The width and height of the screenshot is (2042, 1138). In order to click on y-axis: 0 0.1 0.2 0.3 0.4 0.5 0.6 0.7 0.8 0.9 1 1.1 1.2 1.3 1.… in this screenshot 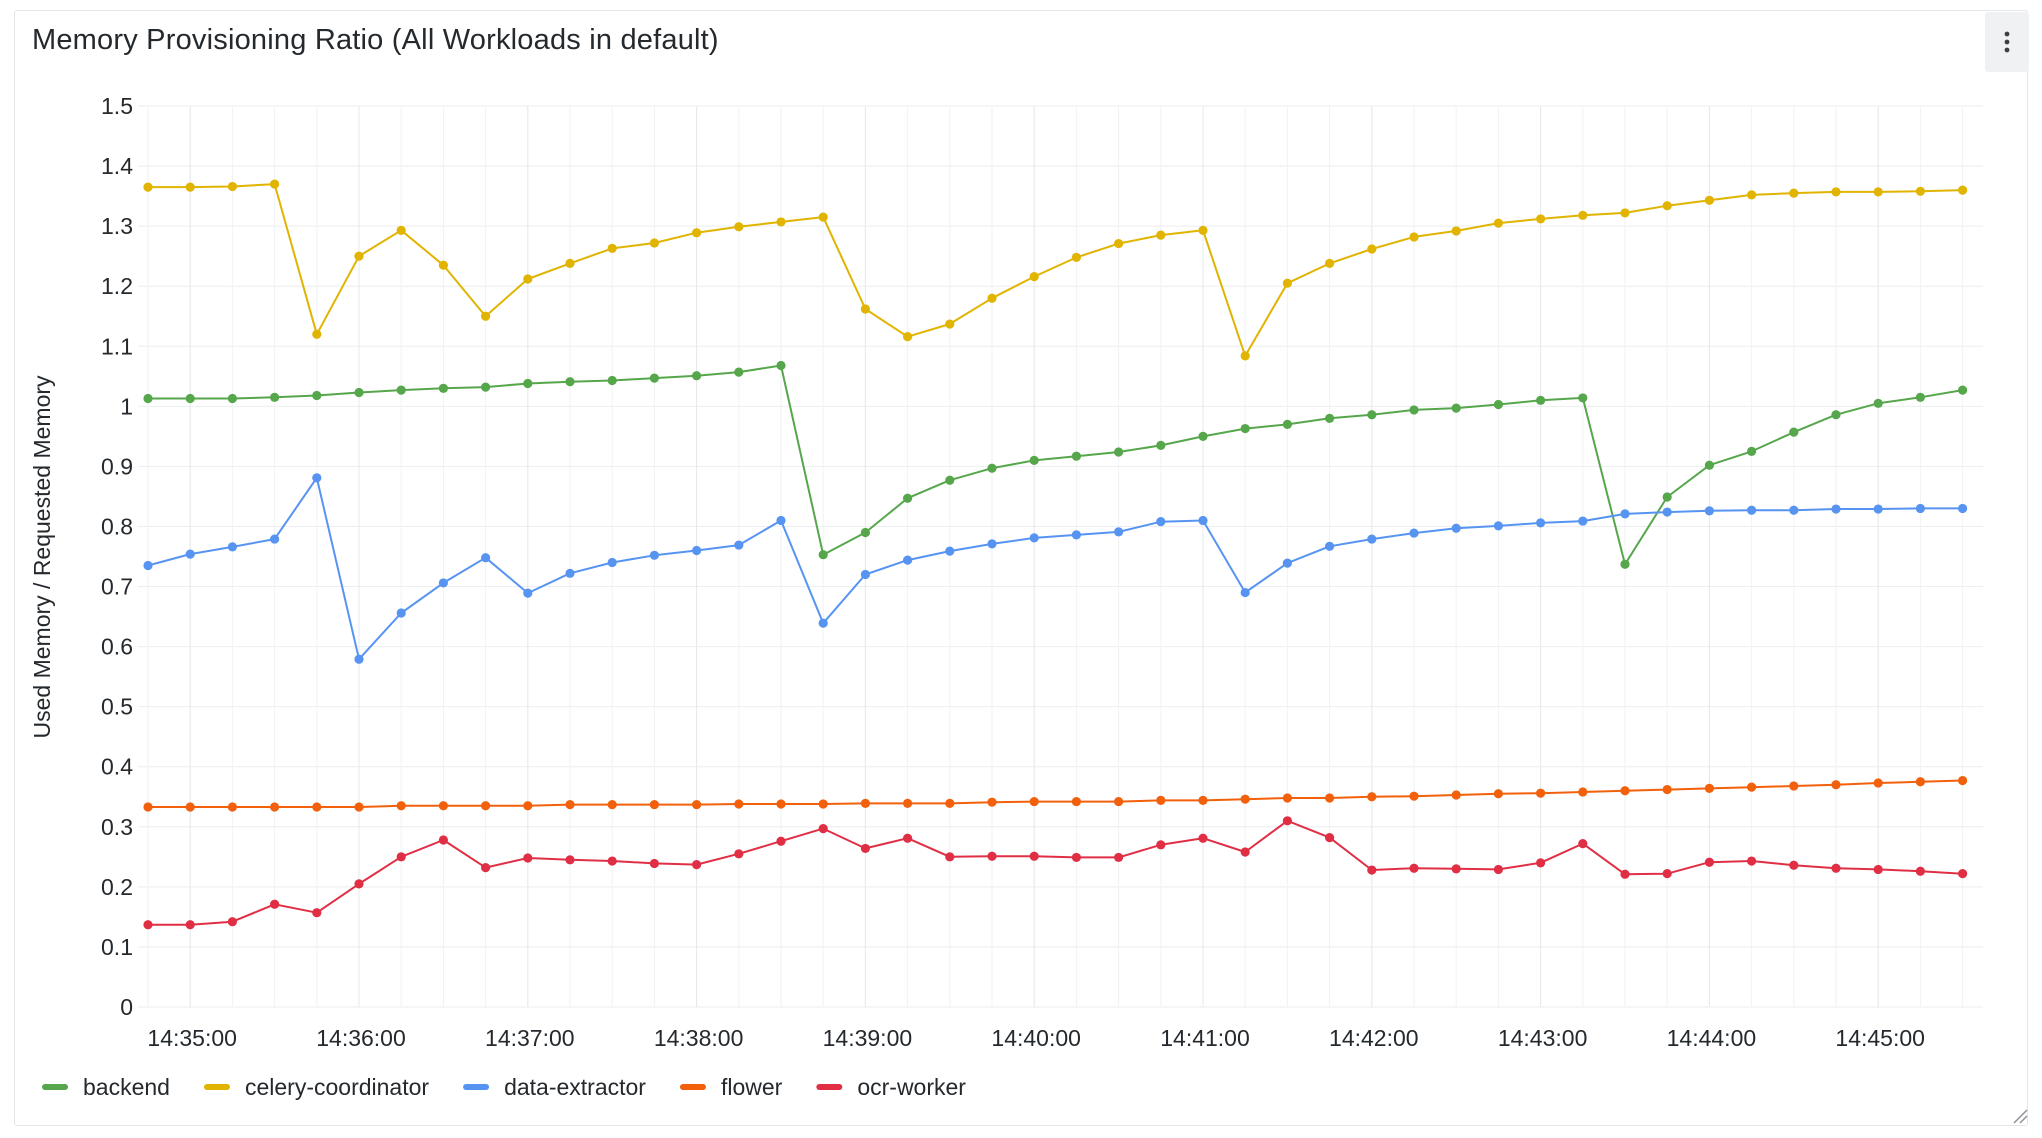, I will do `click(117, 556)`.